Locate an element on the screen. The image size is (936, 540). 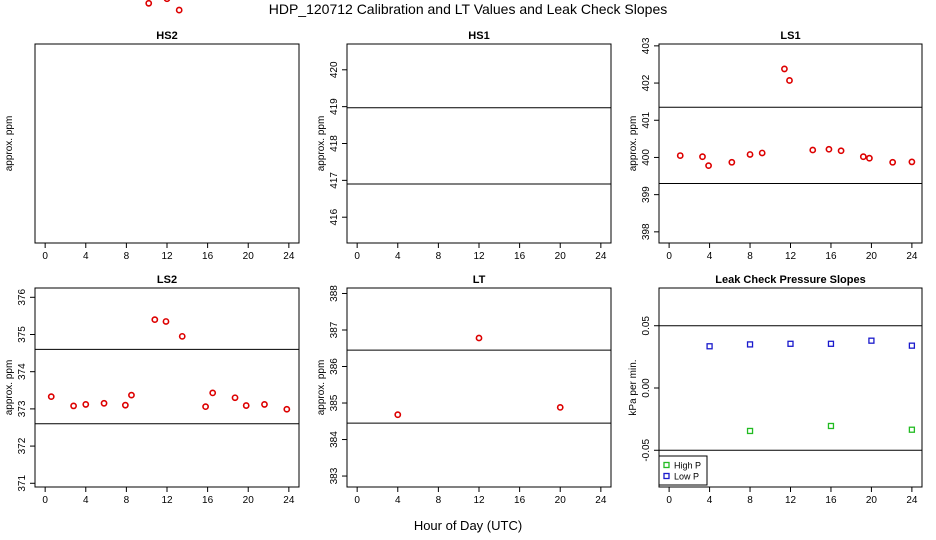
panel-title: LT is located at coordinates (479, 280).